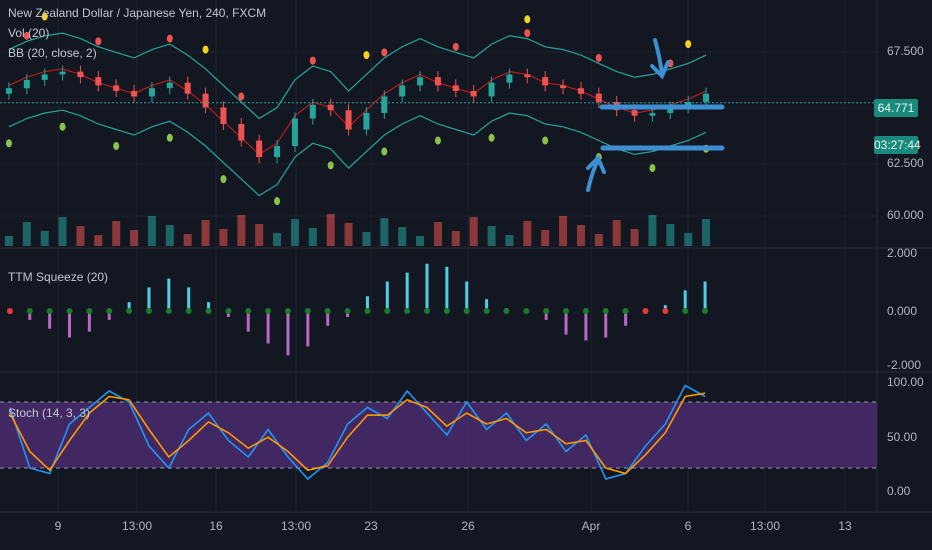 The width and height of the screenshot is (932, 550). I want to click on up-arrow, so click(596, 173).